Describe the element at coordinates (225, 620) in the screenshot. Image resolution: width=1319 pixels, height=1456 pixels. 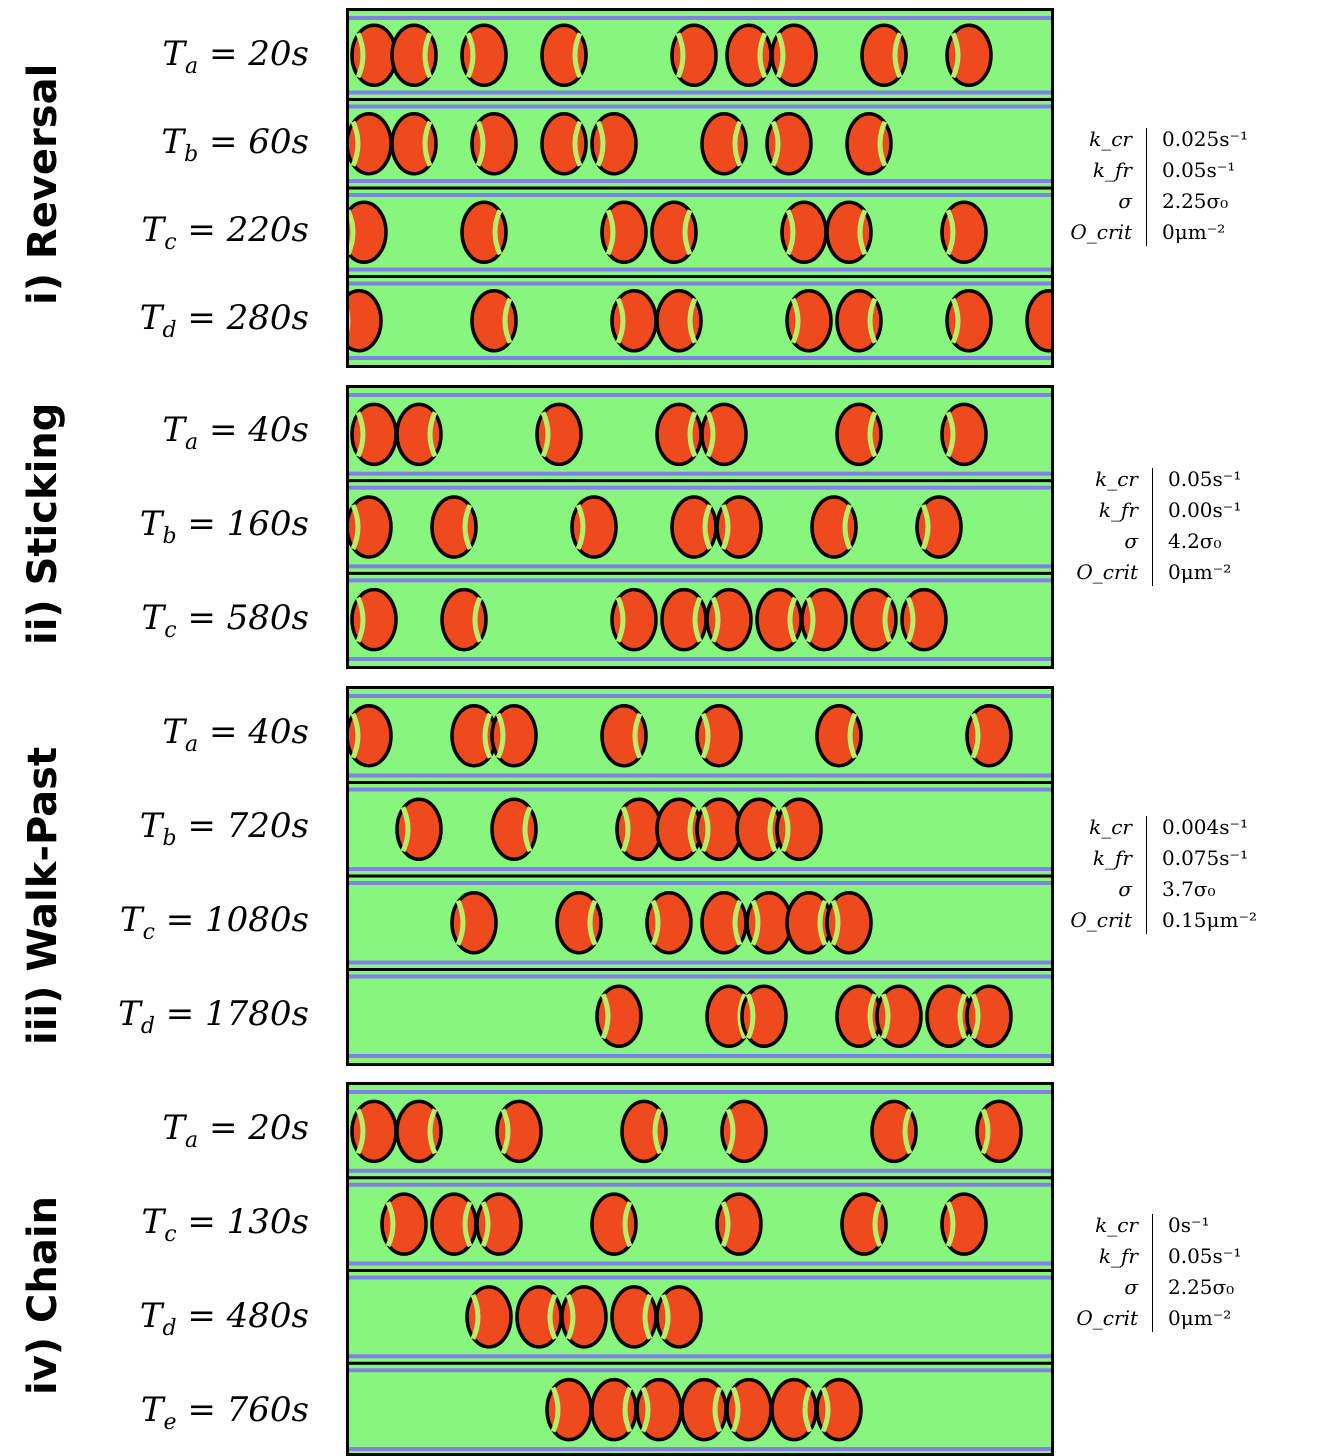
I see `time-label: Tc = 580s` at that location.